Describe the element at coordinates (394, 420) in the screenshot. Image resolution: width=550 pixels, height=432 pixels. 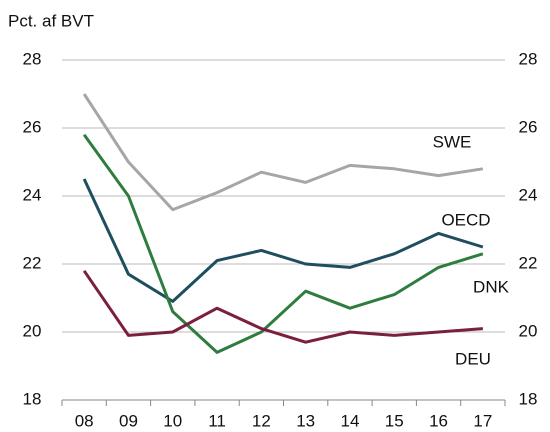
I see `x-tick-label: 15` at that location.